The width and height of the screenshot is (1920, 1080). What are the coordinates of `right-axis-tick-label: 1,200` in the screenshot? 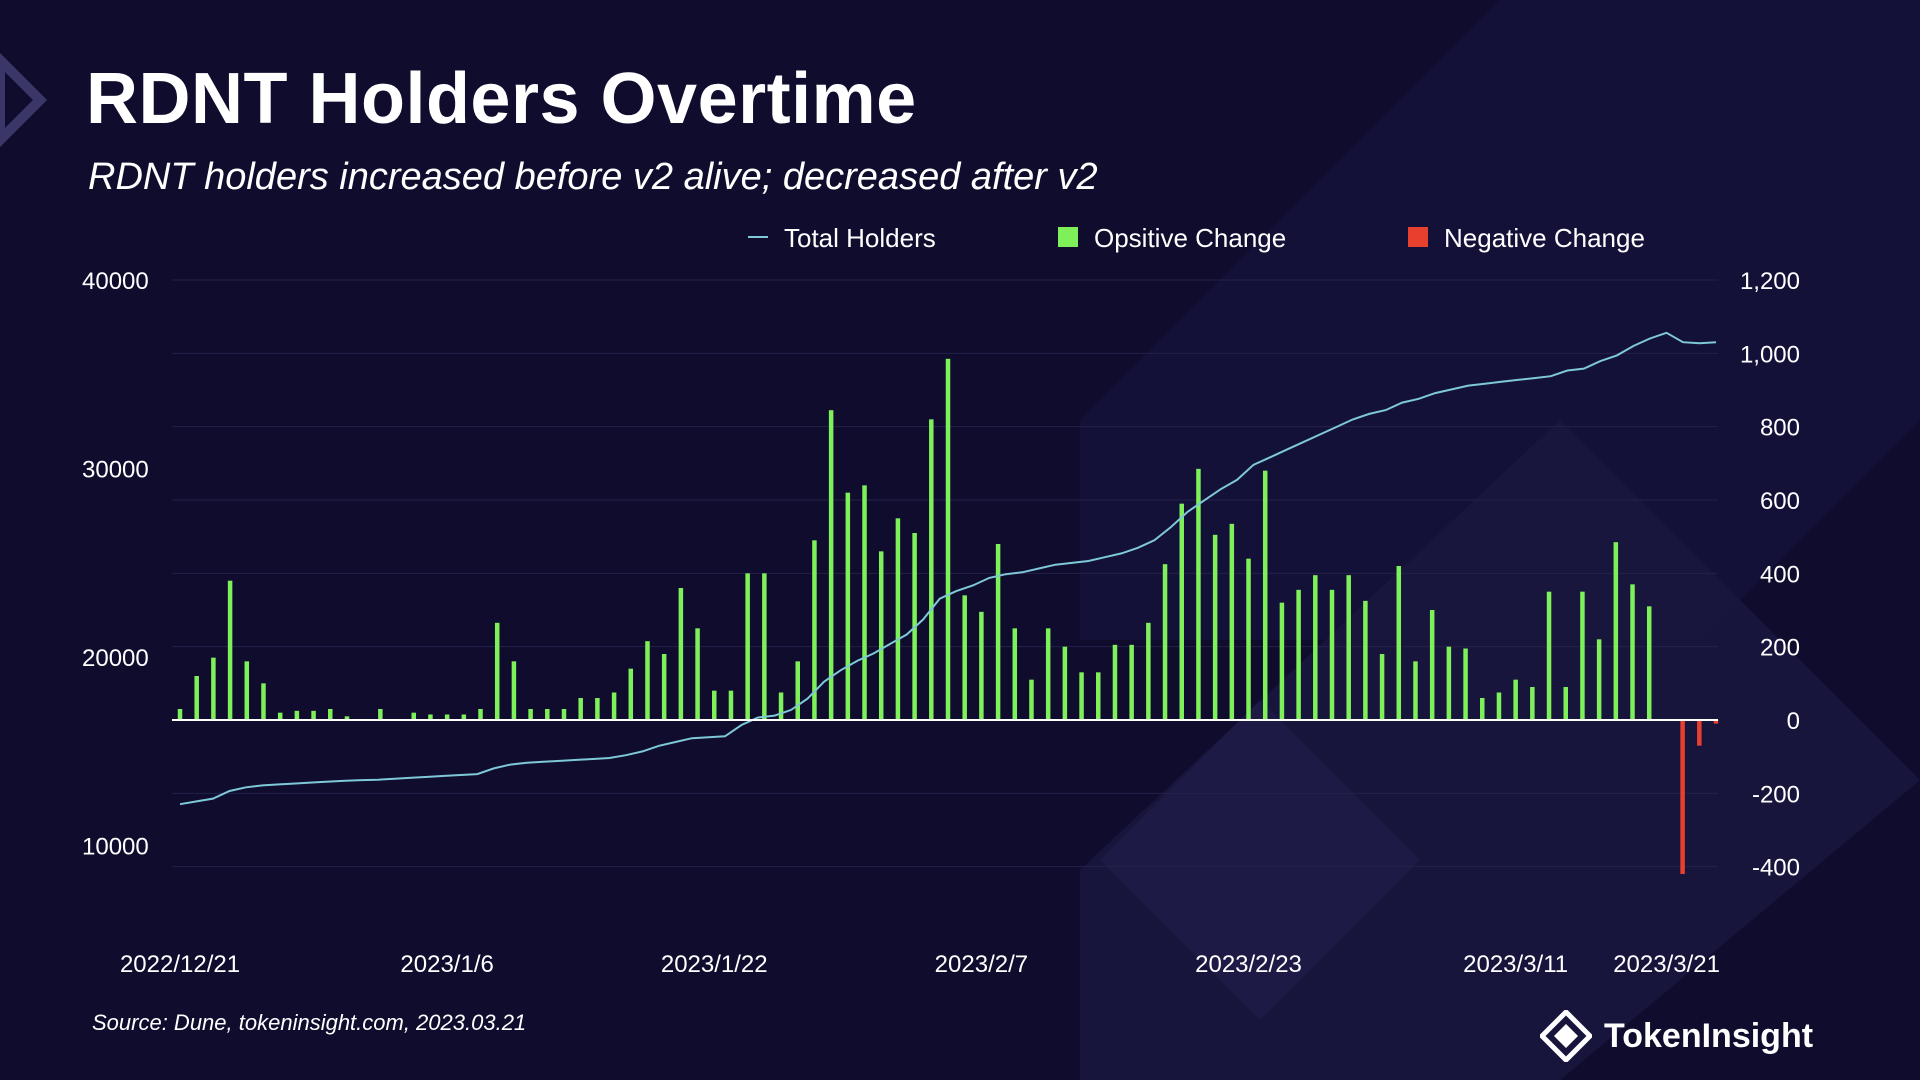 It's located at (1770, 281).